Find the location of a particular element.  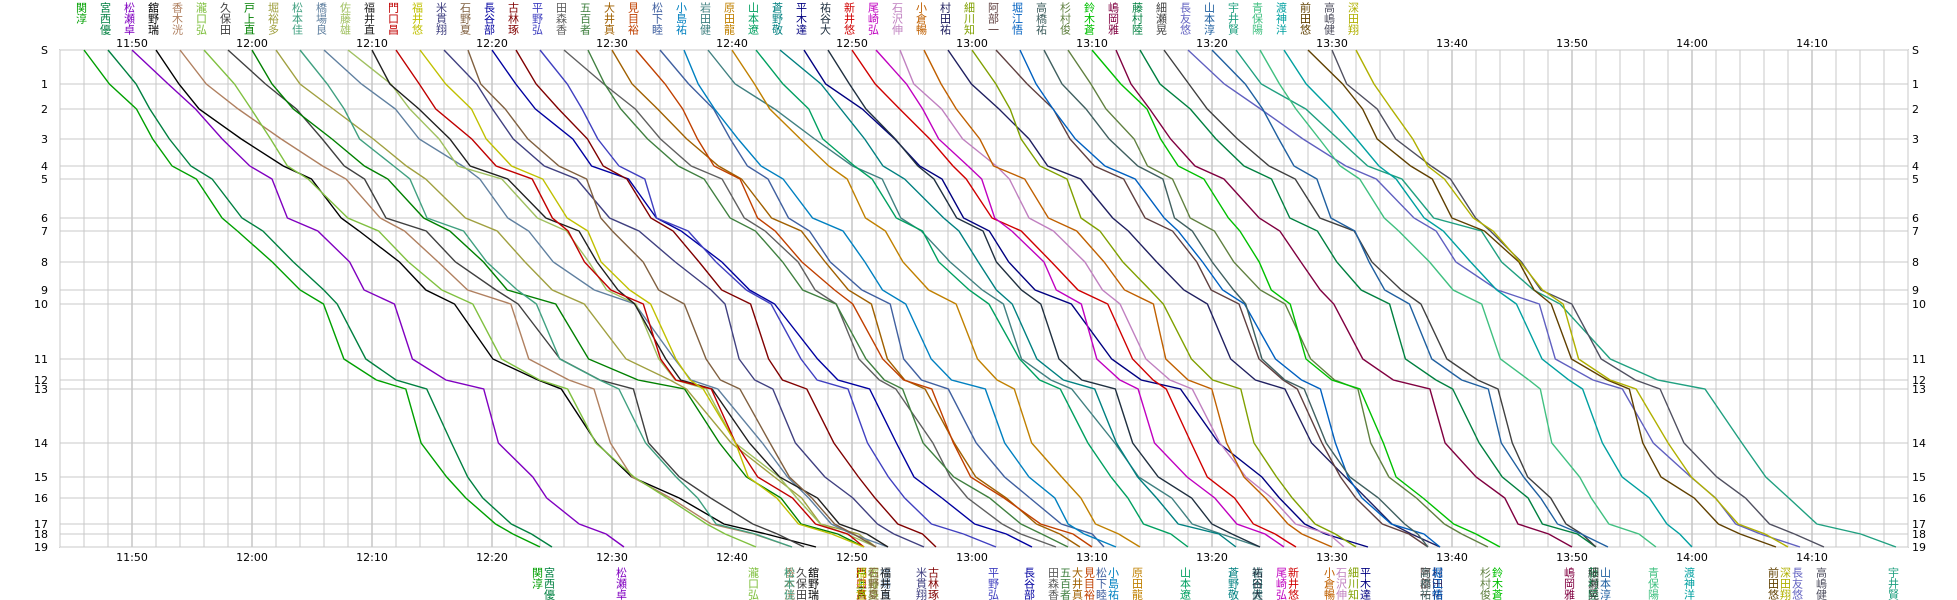

runner-name-top: 福井直 is located at coordinates (369, 18).